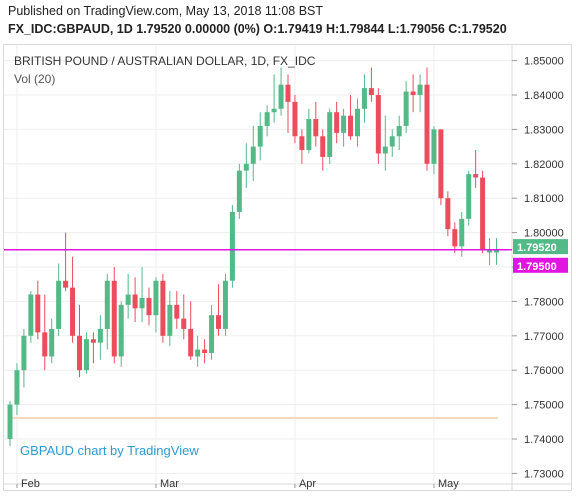  I want to click on y-tick-label: 1.82000, so click(544, 165).